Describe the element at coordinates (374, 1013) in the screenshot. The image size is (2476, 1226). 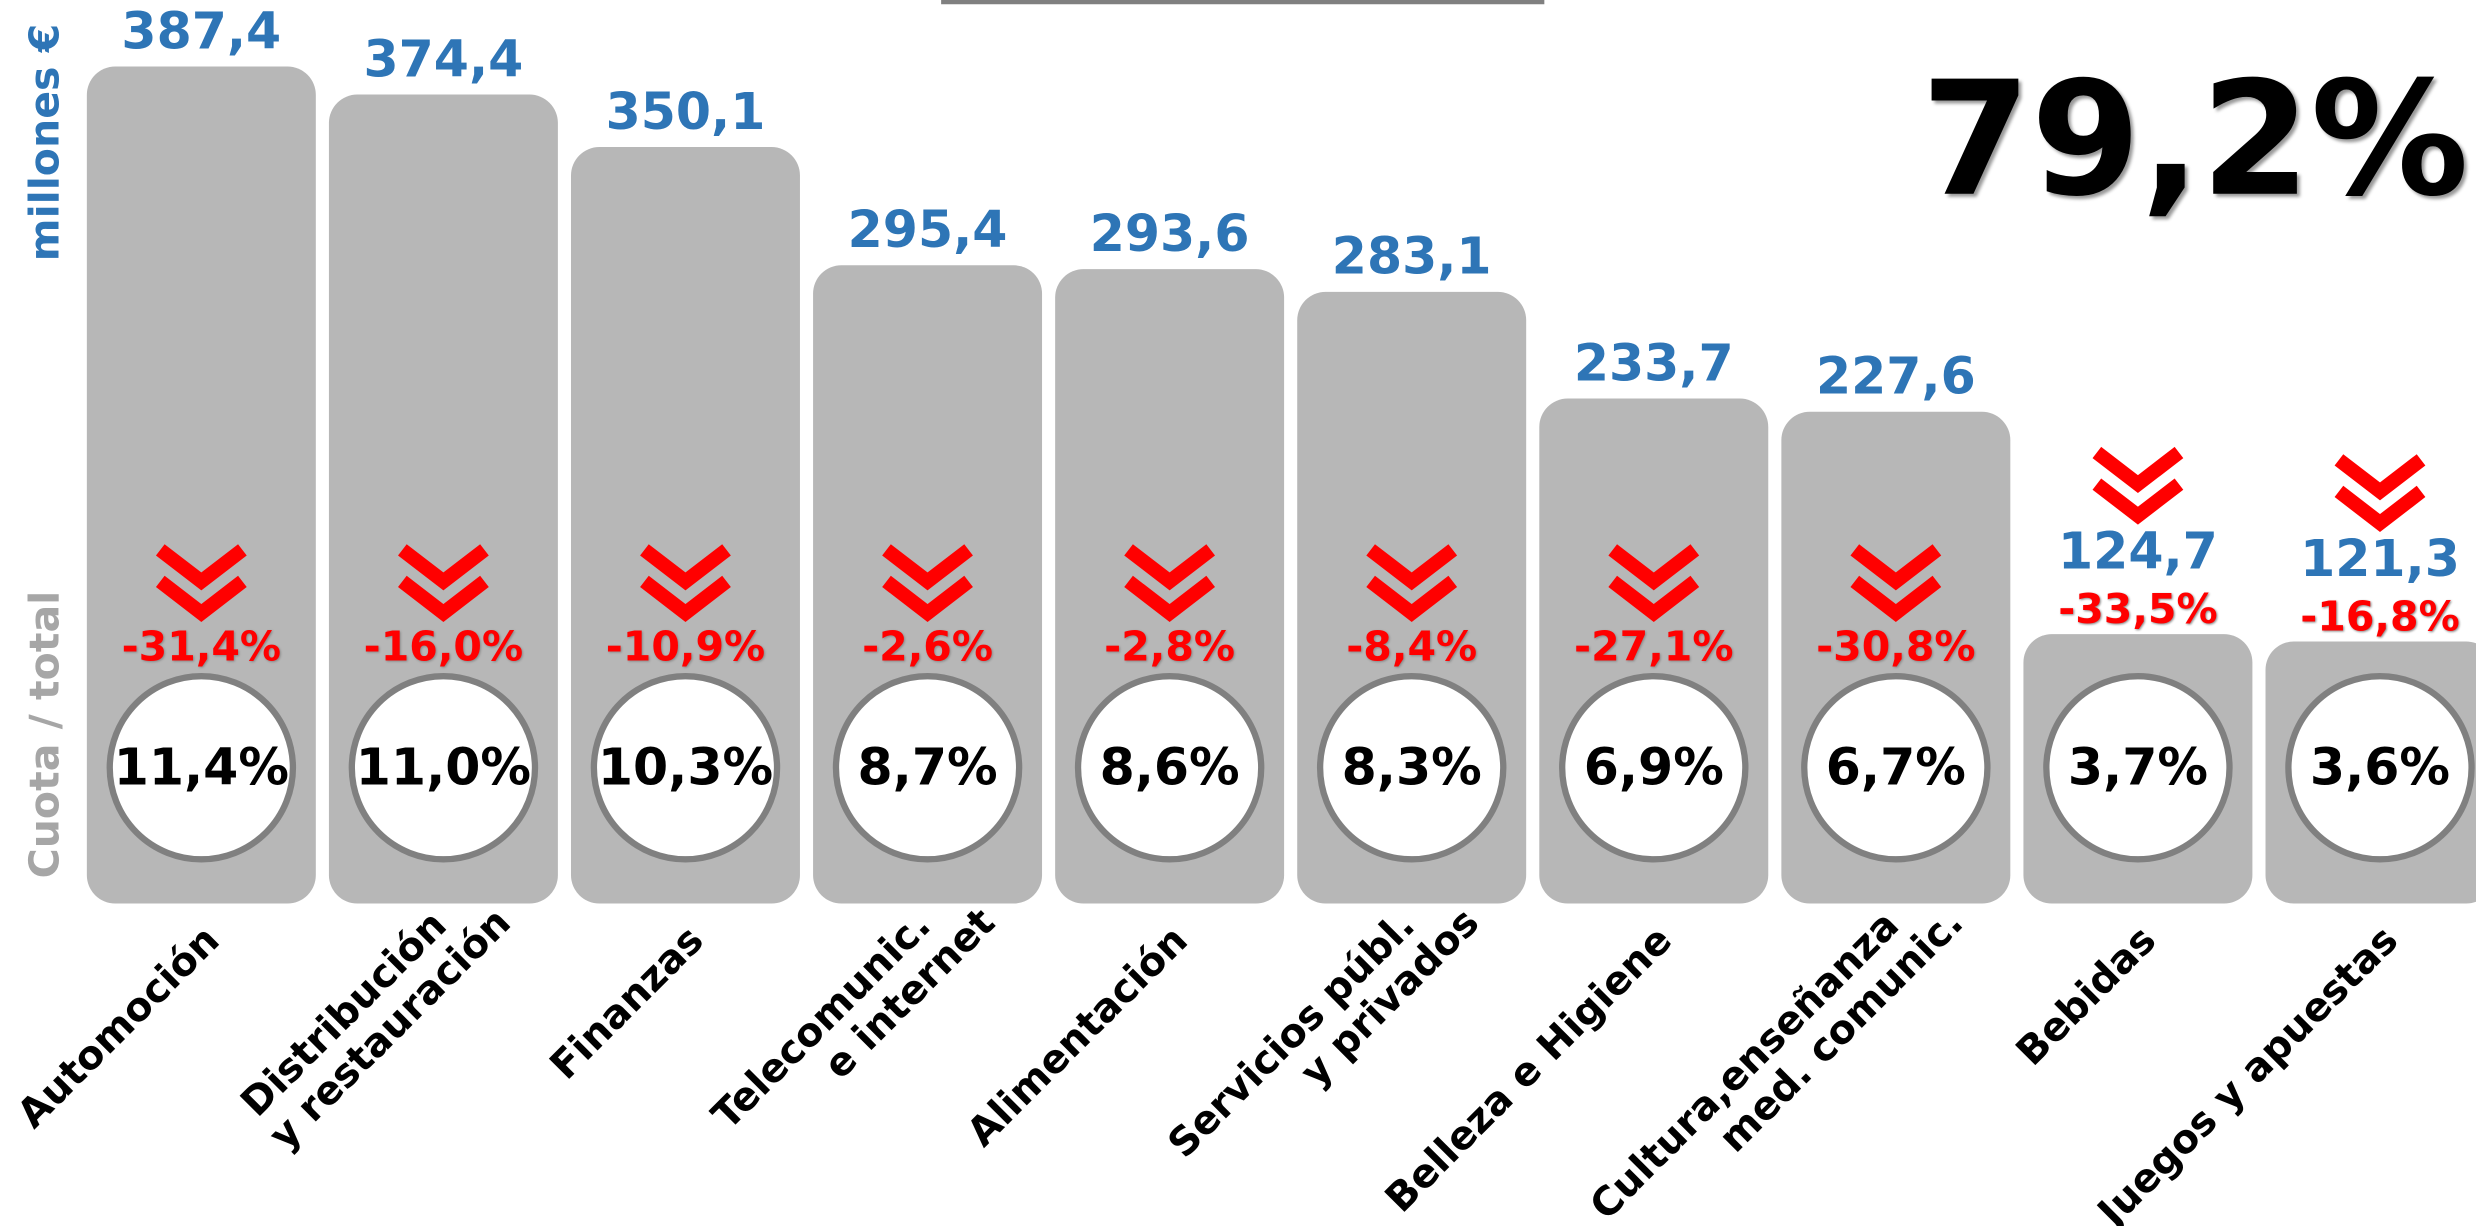
I see `x-tick-label: Distribucióny restauración` at that location.